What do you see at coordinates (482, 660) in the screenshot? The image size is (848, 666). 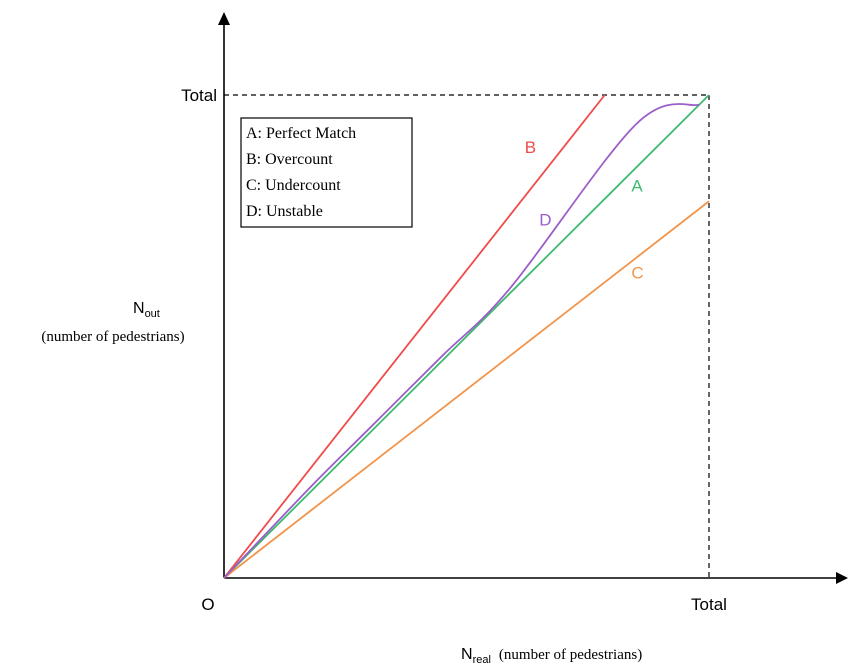 I see `x-axis-label-sub: real` at bounding box center [482, 660].